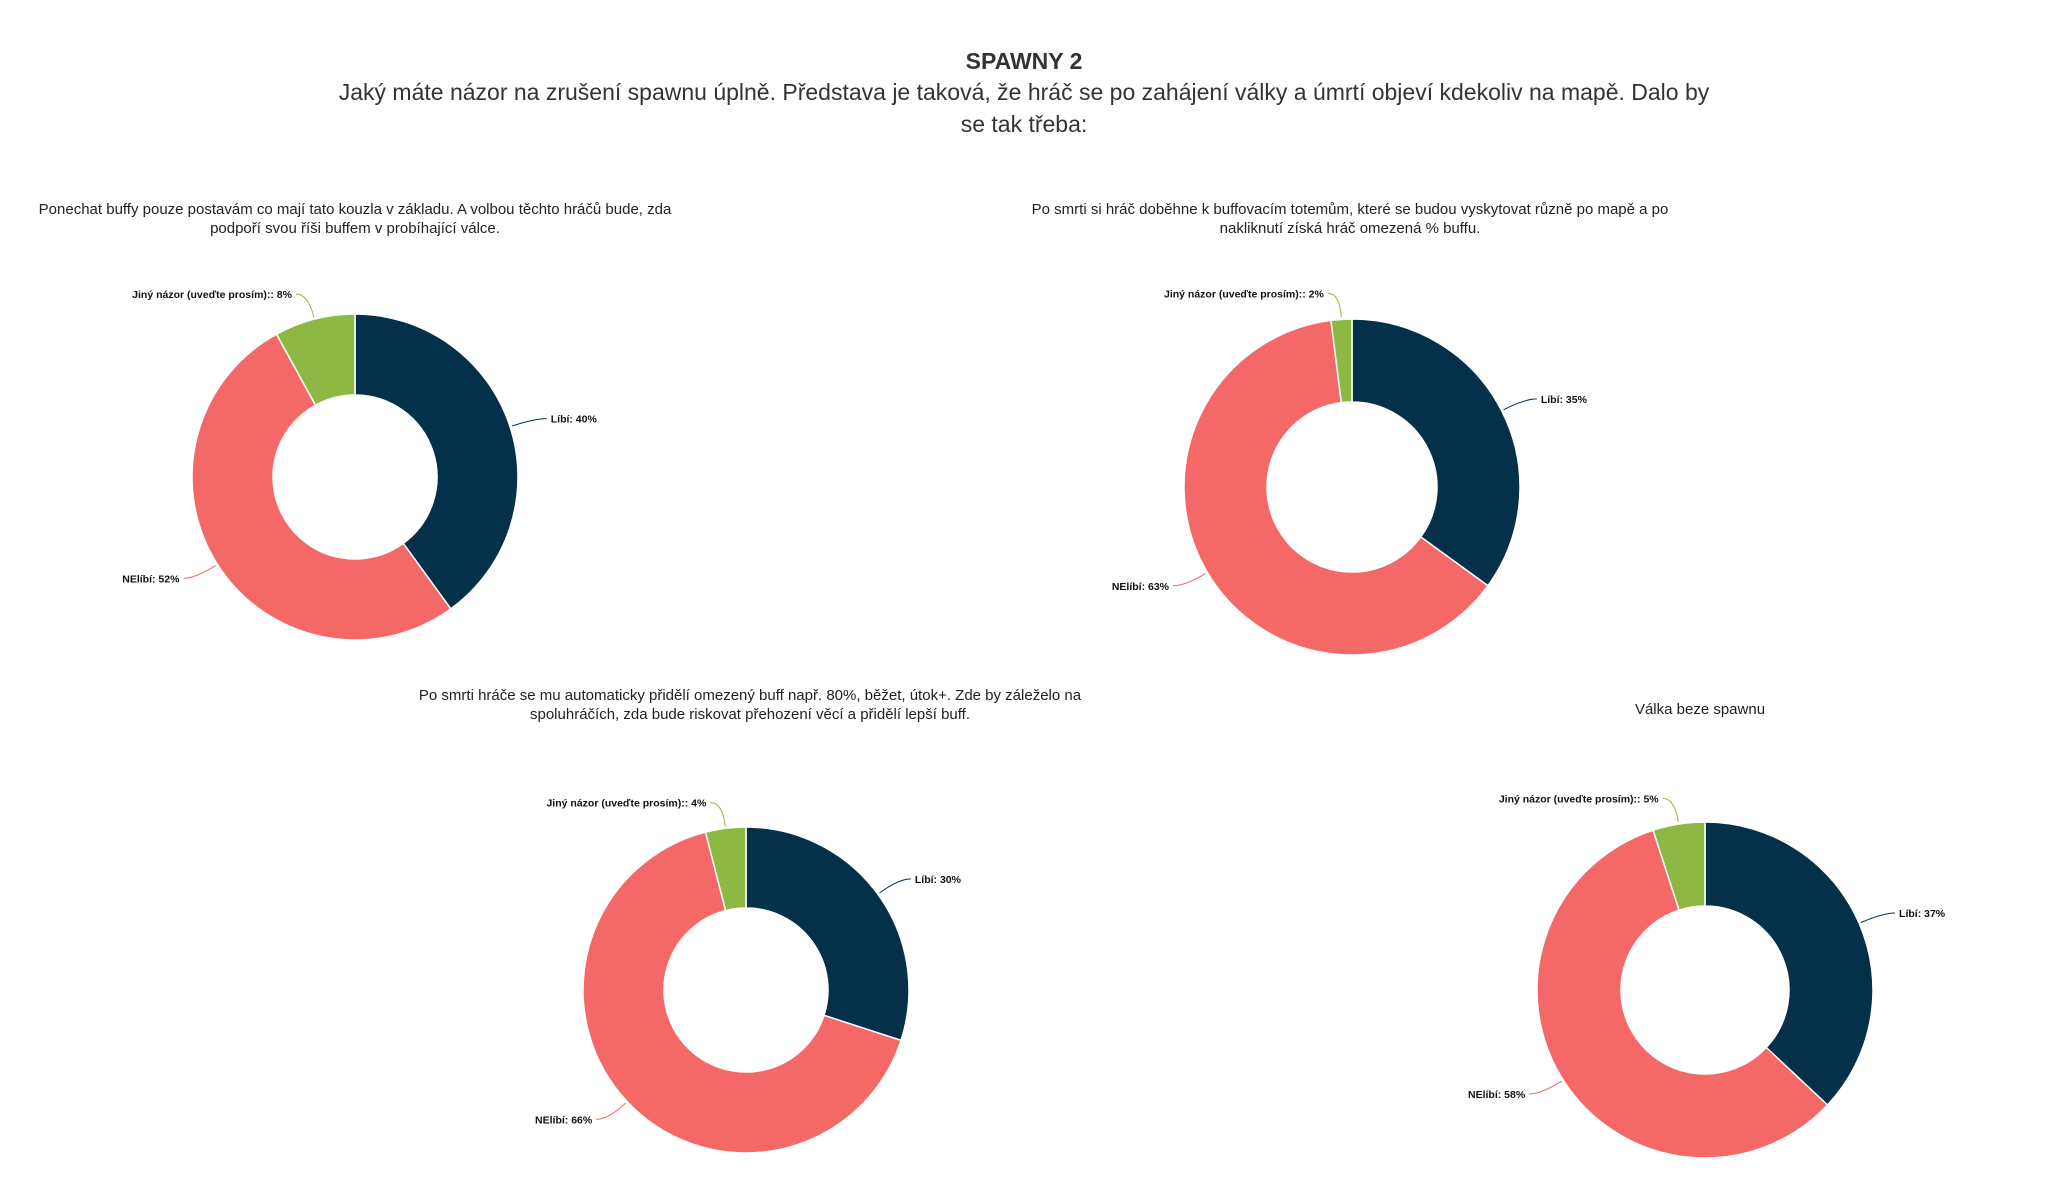  I want to click on slice-label-jiny: Jiný názor (uveďte prosím):: 2%, so click(1244, 294).